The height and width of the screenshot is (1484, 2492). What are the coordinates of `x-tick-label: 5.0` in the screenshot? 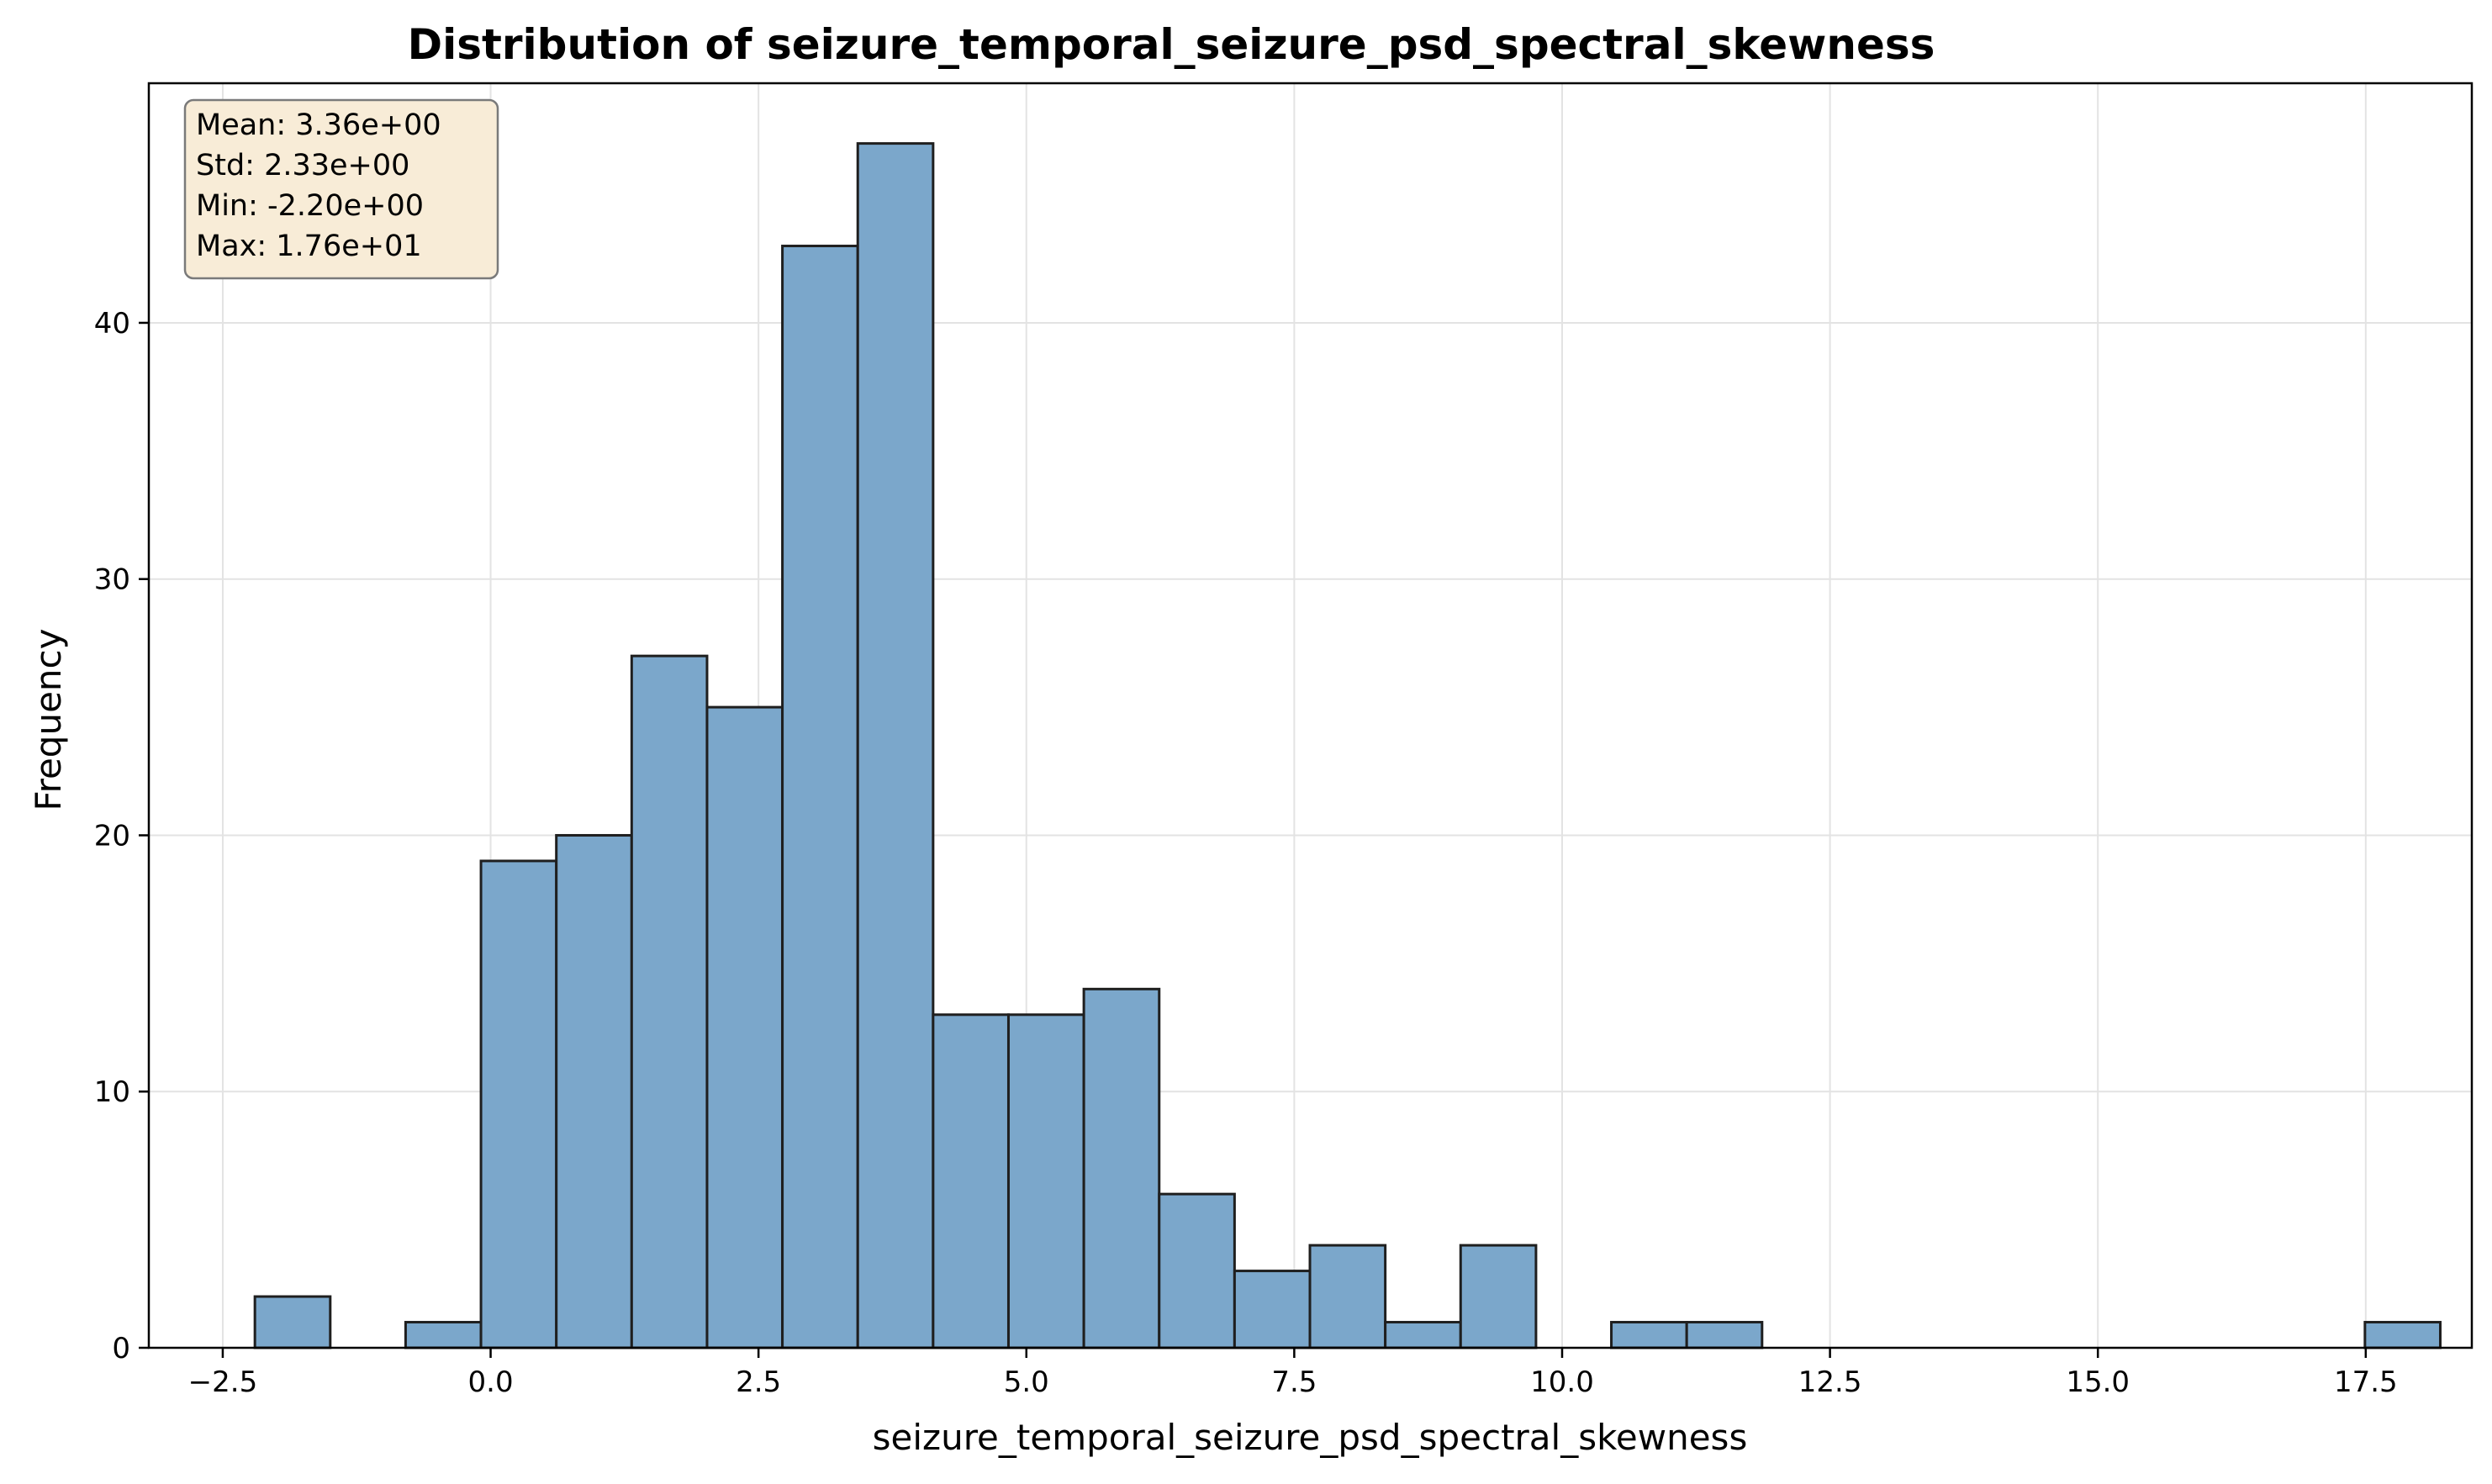 It's located at (1026, 1382).